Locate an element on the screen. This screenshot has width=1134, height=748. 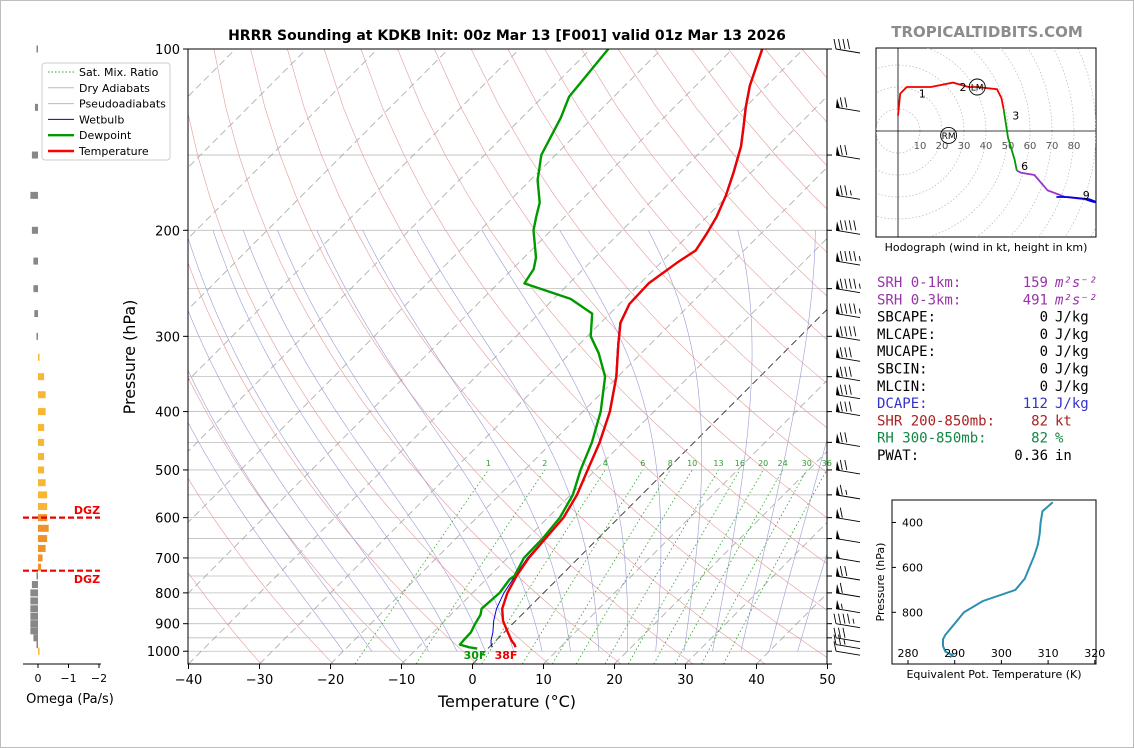
index-unit: % is located at coordinates (1059, 439).